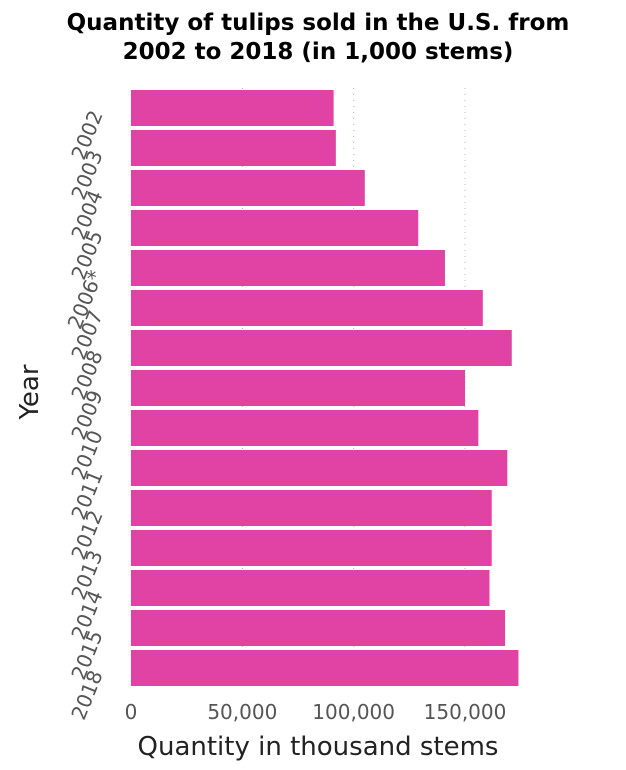 The image size is (626, 770). I want to click on bar-2012, so click(311, 508).